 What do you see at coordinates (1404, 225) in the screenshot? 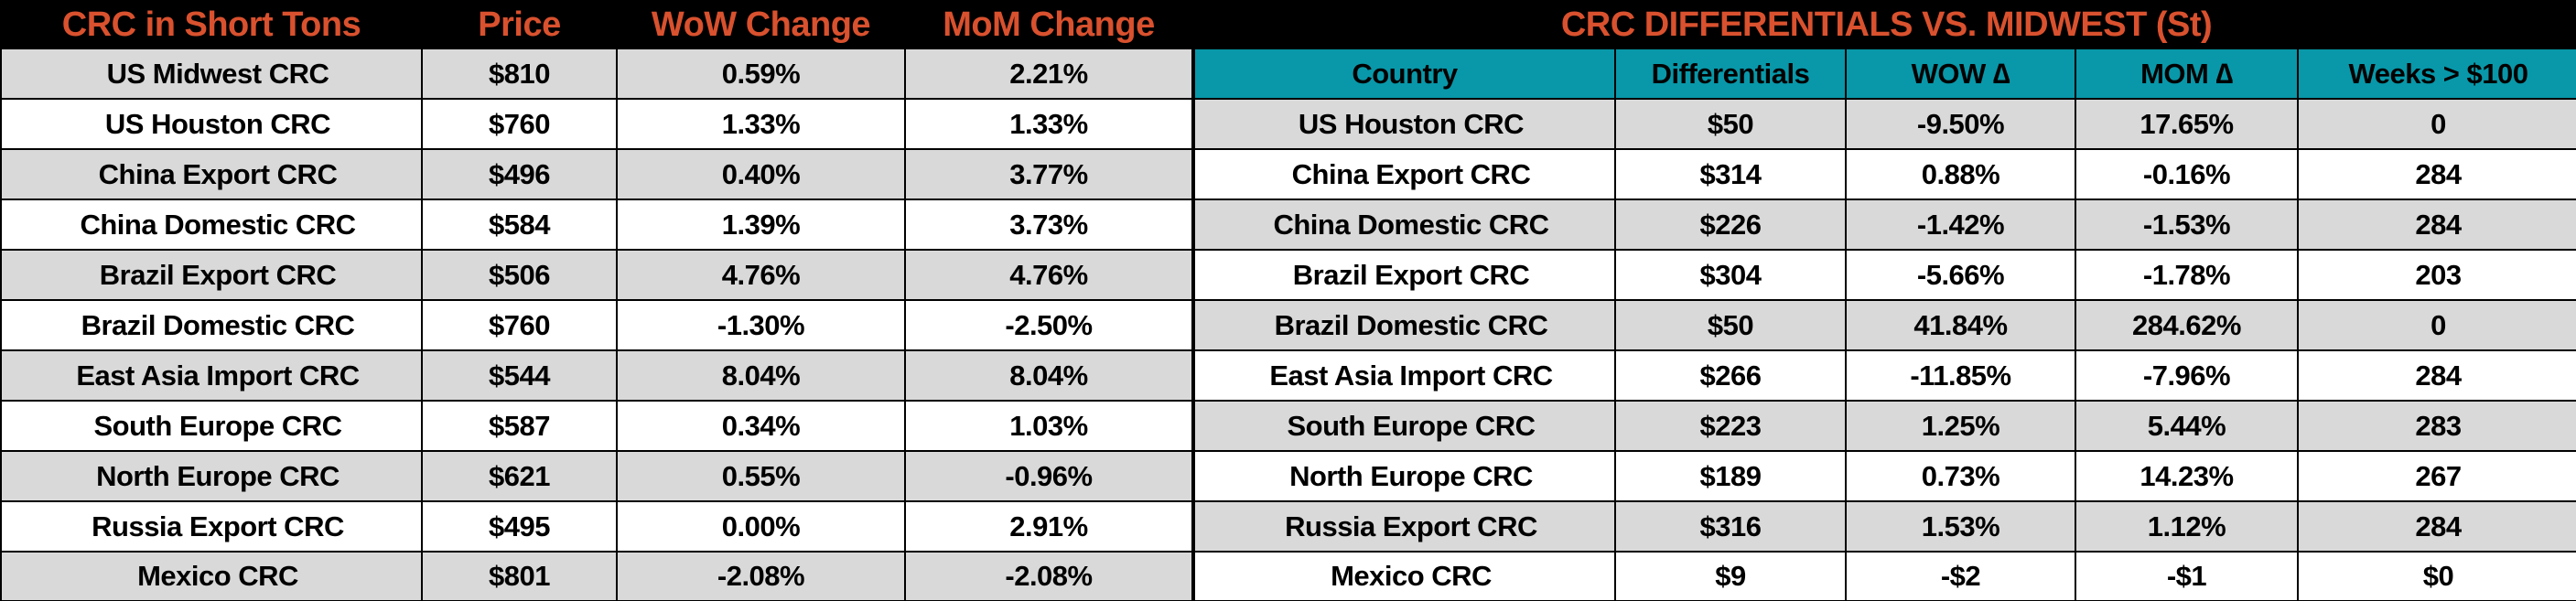
I see `country-cell: China Domestic CRC` at bounding box center [1404, 225].